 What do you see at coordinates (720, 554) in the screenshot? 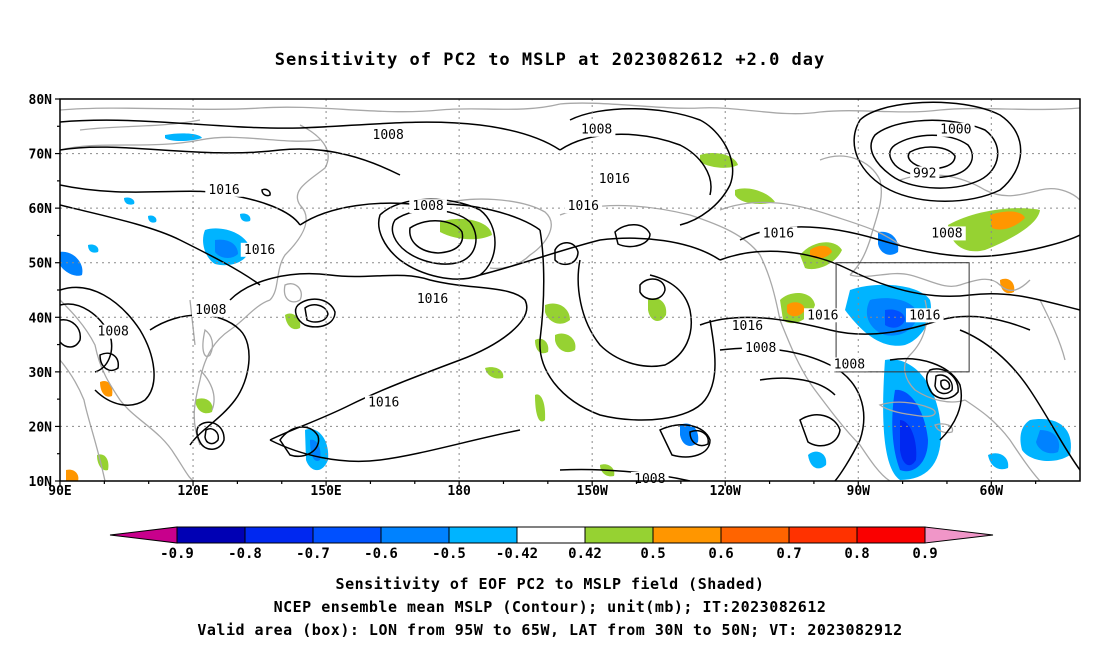
I see `colorbar-label: 0.6` at bounding box center [720, 554].